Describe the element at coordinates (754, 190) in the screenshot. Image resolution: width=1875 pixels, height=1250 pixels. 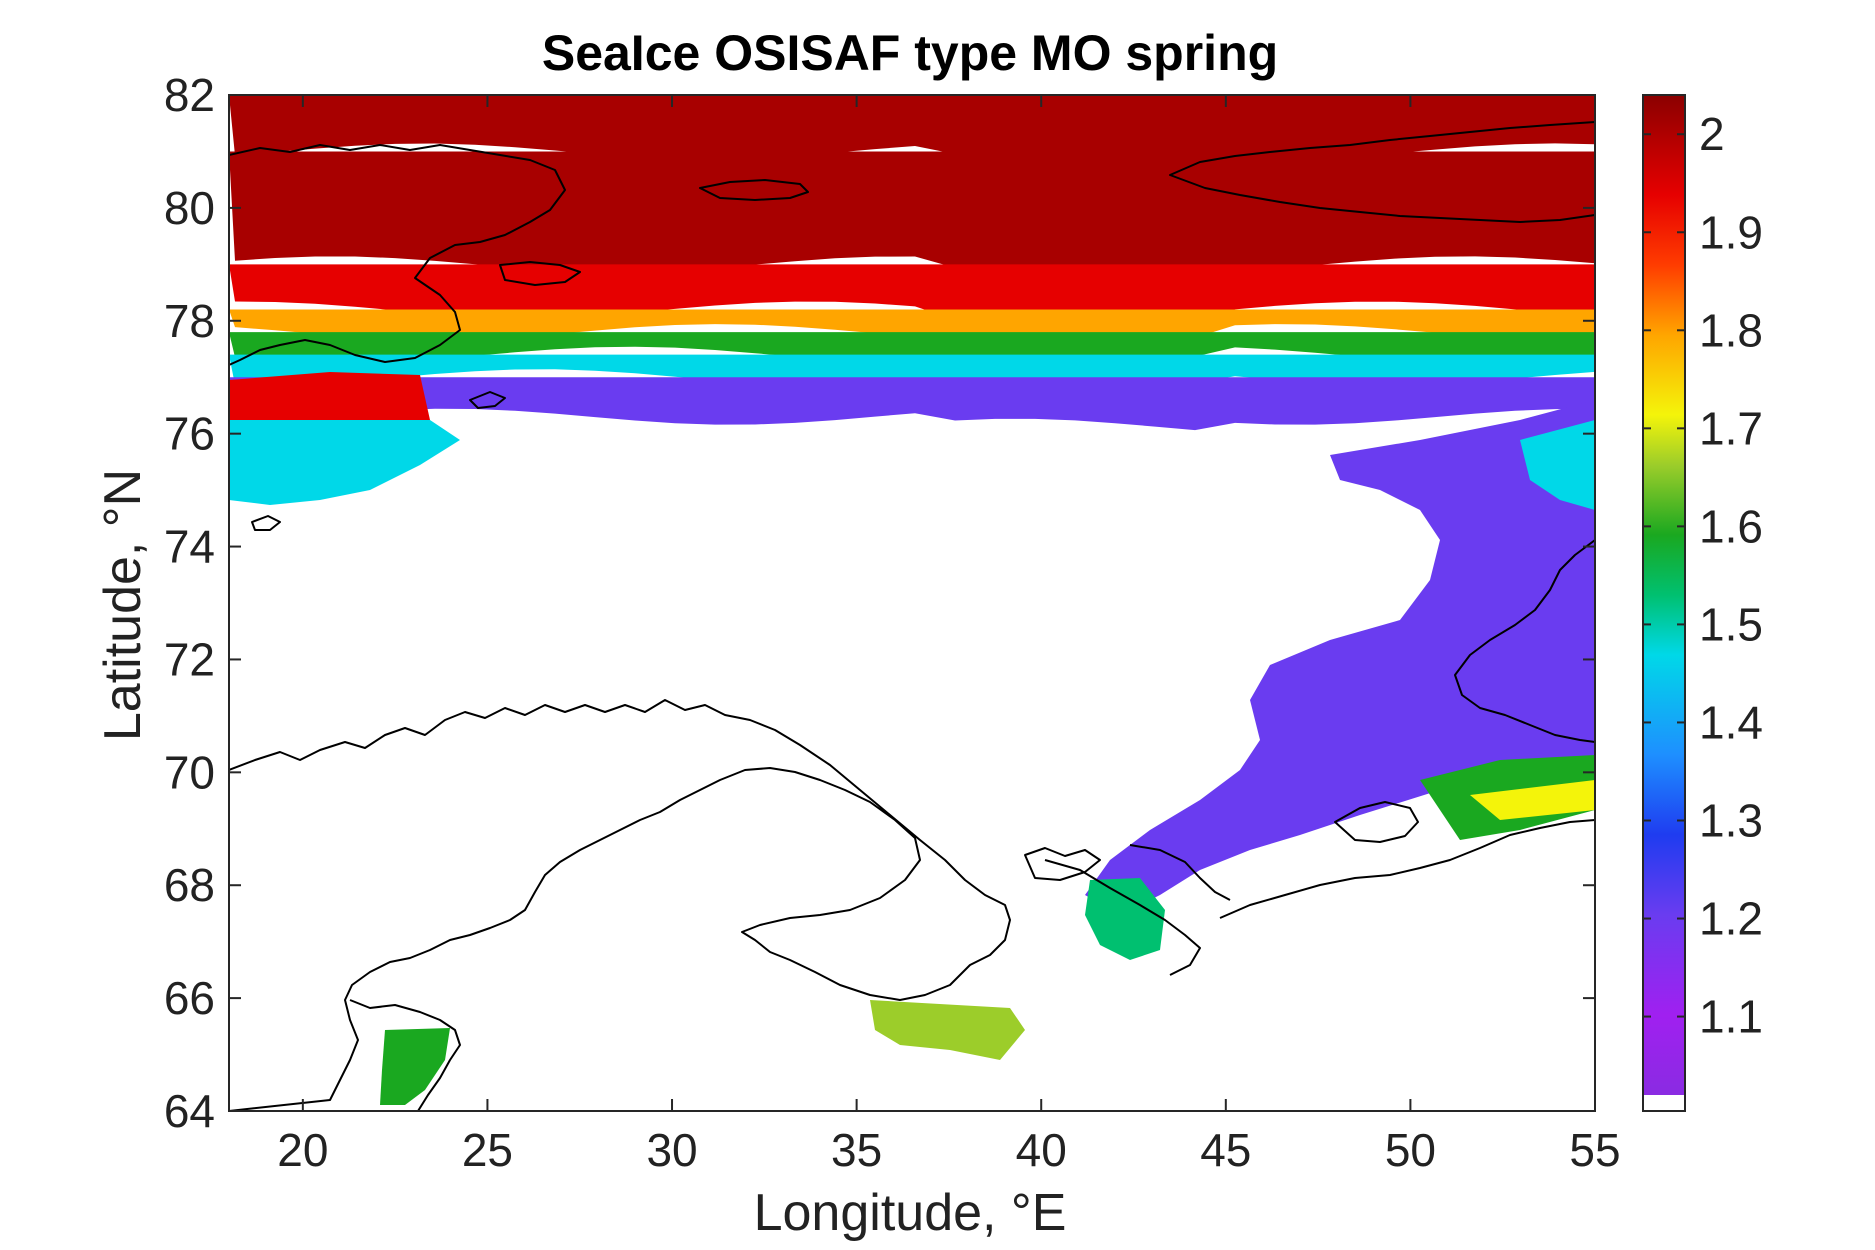
I see `coastline-kvitoya` at that location.